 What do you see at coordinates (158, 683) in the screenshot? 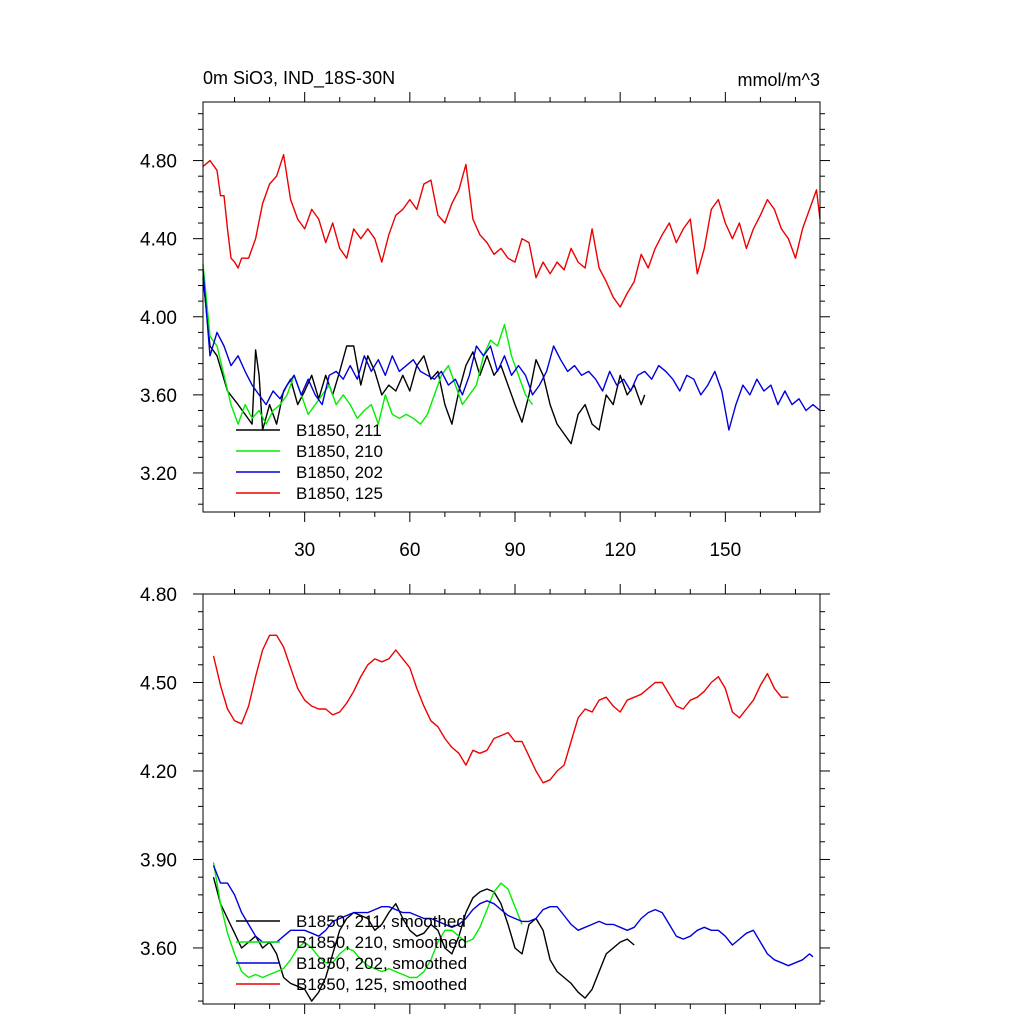
I see `y-tick-label: 4.50` at bounding box center [158, 683].